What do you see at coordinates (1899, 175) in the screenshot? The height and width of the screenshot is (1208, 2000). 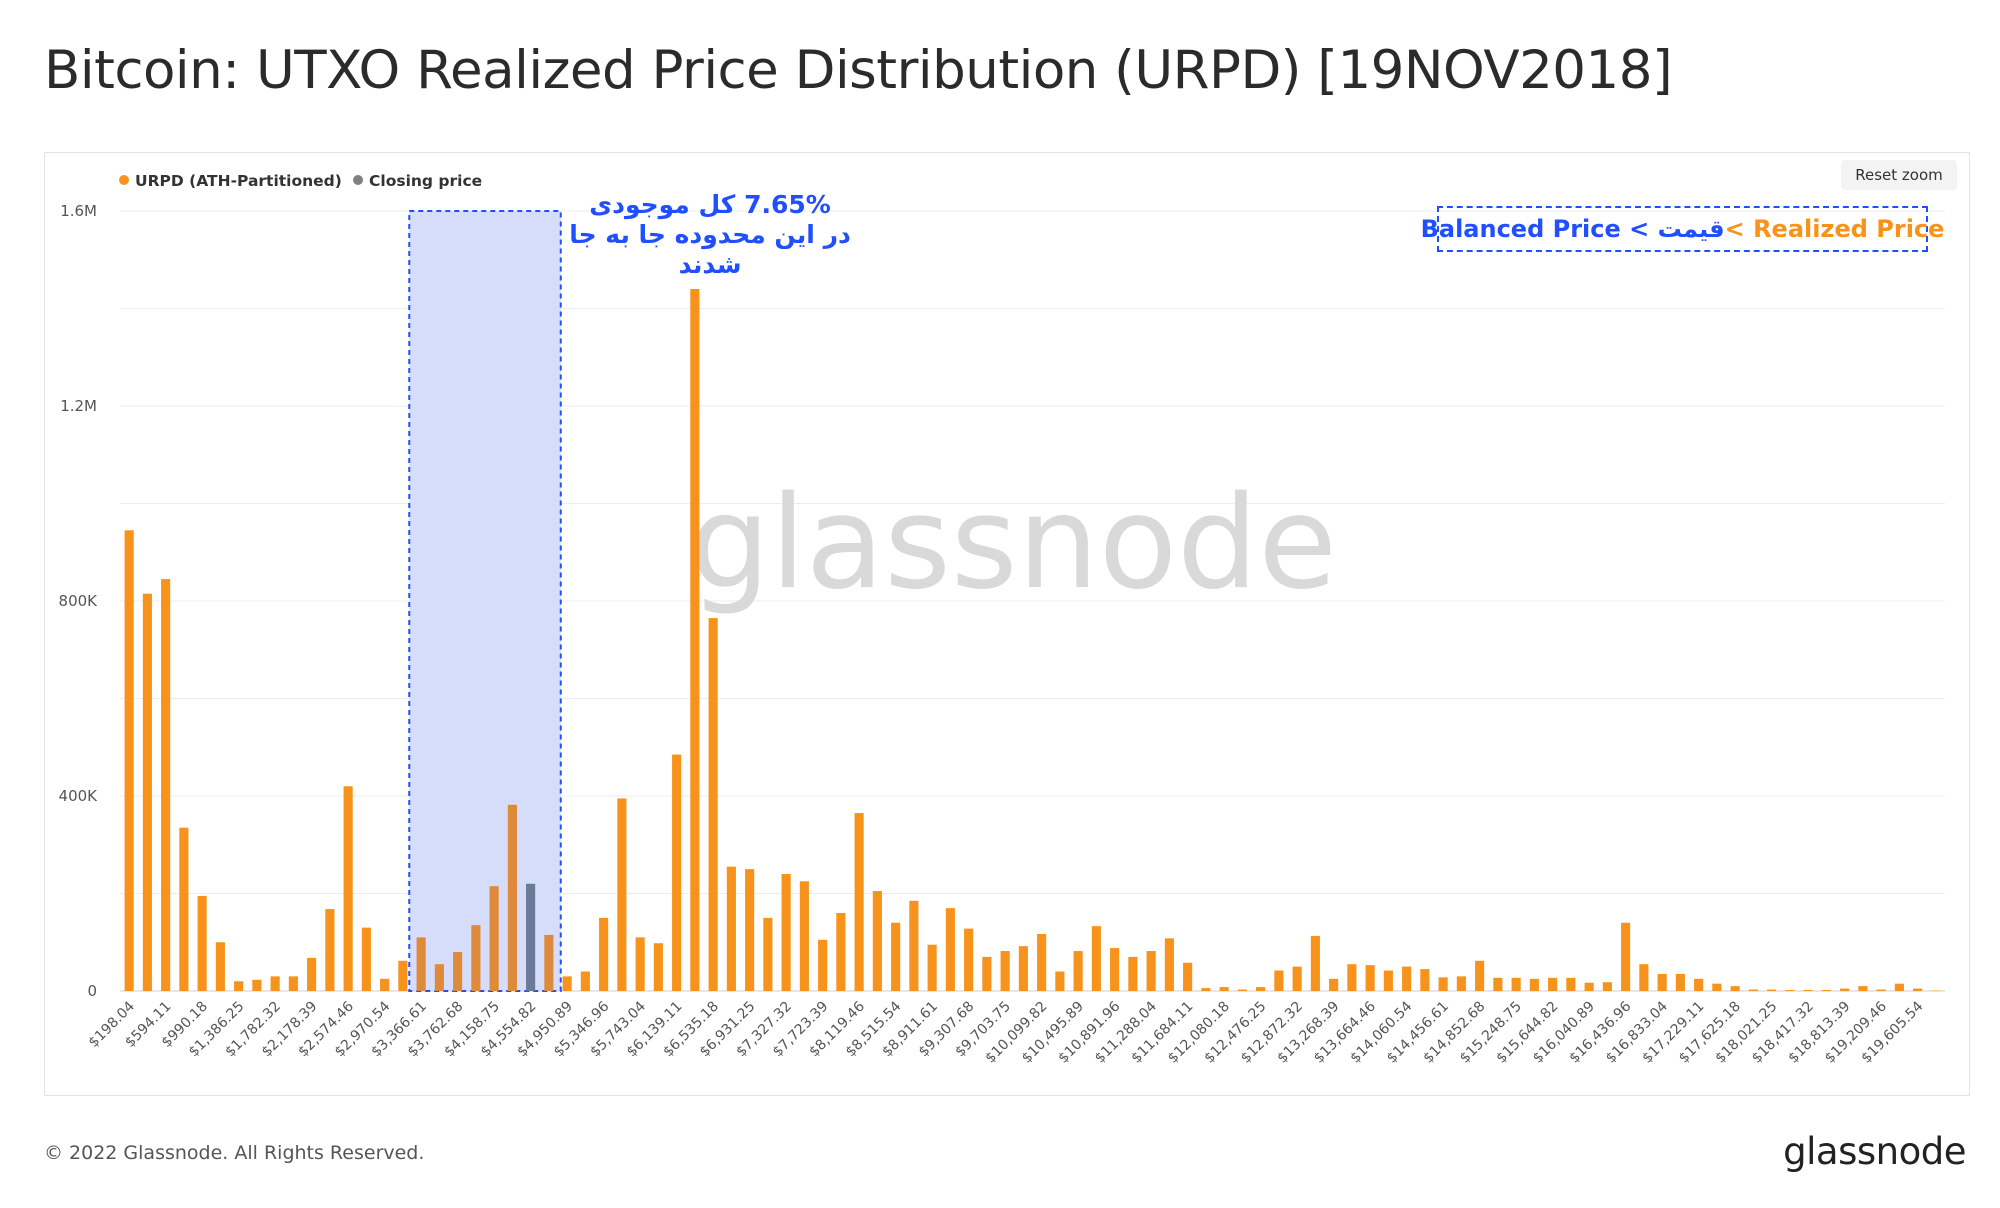 I see `reset-zoom-button: Reset zoom` at bounding box center [1899, 175].